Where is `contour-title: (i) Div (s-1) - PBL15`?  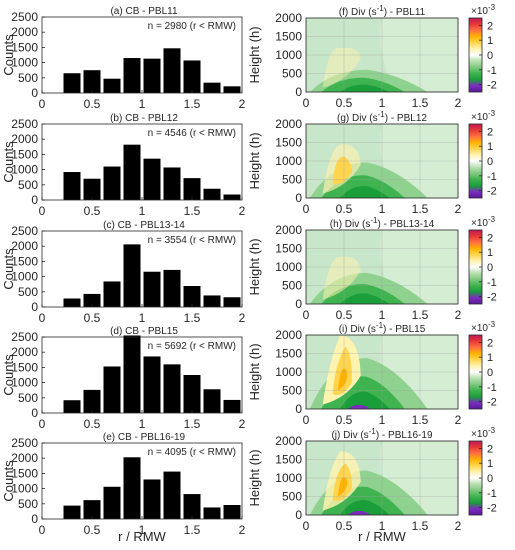
contour-title: (i) Div (s-1) - PBL15 is located at coordinates (382, 328).